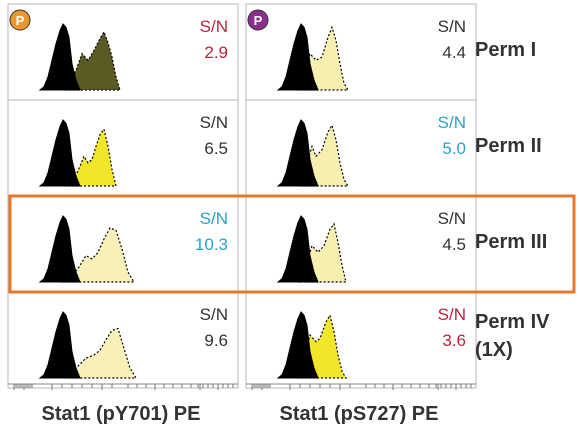  Describe the element at coordinates (91, 60) in the screenshot. I see `stained-histogram-c0-r0` at that location.